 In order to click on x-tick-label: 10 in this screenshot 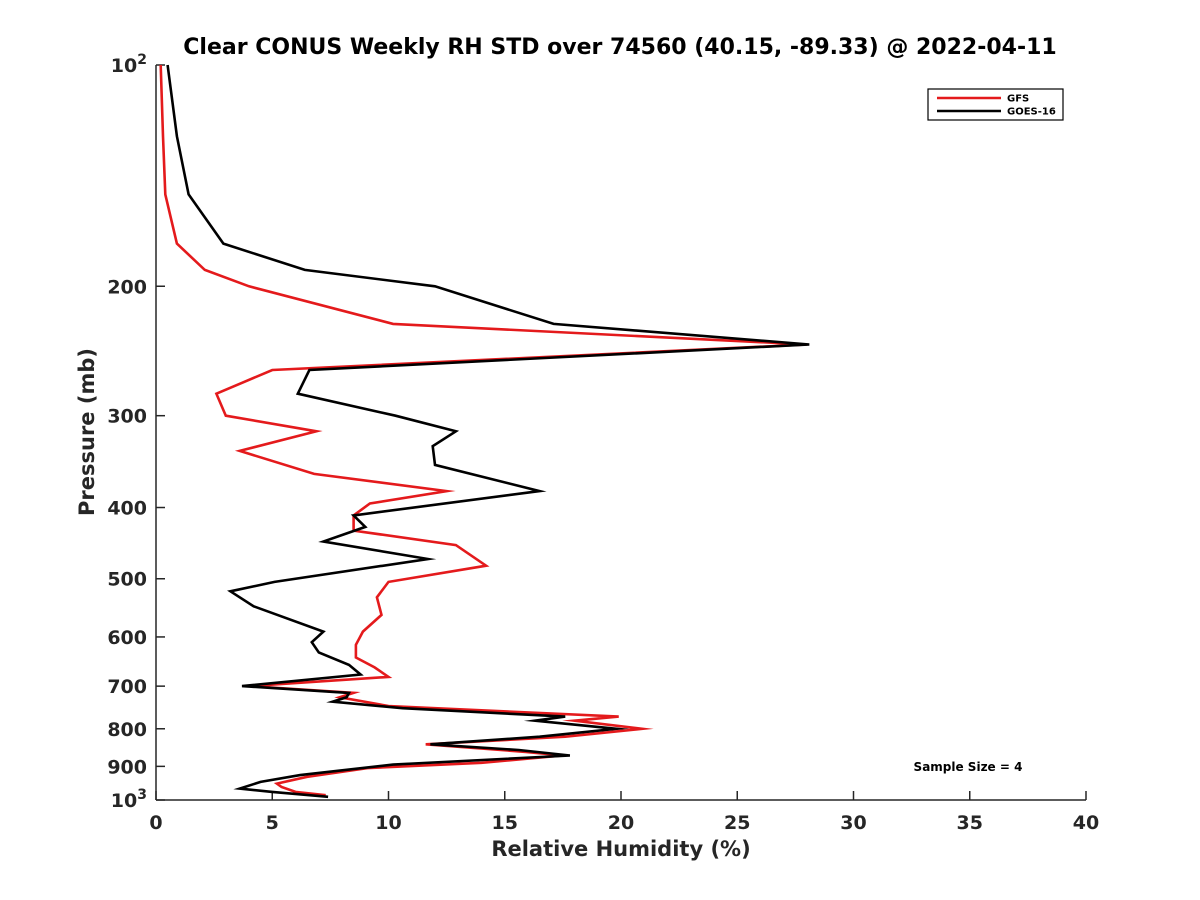, I will do `click(388, 823)`.